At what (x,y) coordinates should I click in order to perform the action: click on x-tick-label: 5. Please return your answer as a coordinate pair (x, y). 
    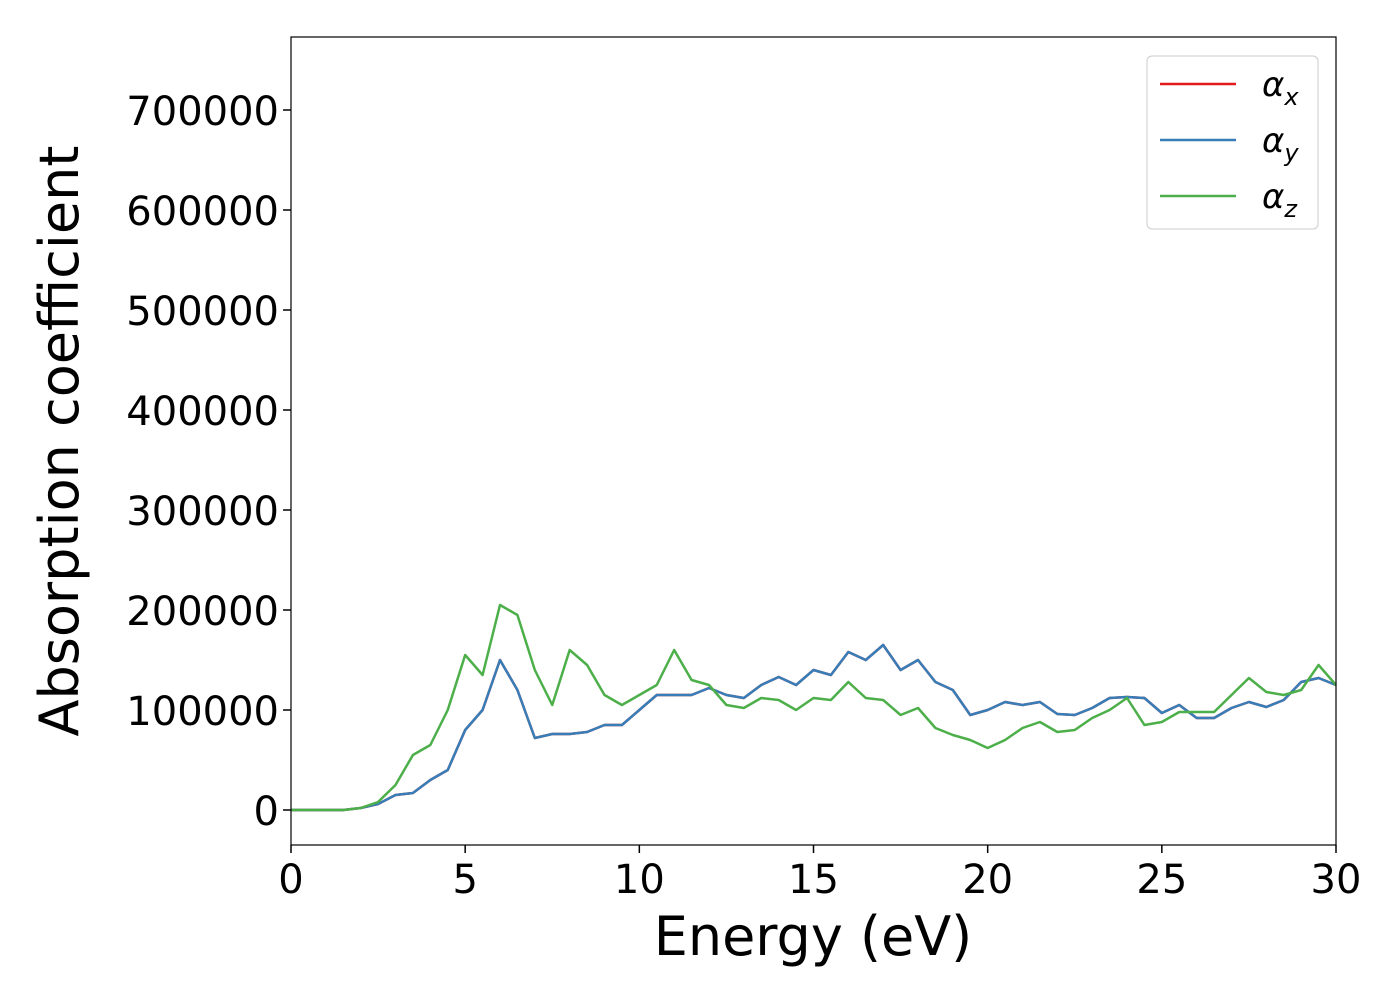
    Looking at the image, I should click on (464, 880).